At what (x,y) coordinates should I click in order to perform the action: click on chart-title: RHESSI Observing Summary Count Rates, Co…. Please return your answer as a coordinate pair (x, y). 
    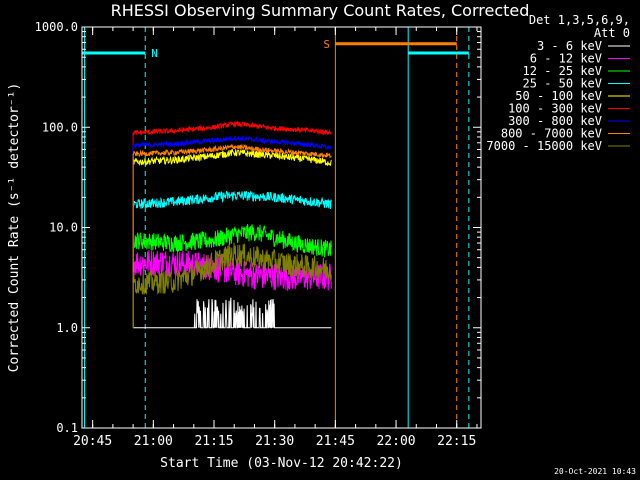
    Looking at the image, I should click on (320, 10).